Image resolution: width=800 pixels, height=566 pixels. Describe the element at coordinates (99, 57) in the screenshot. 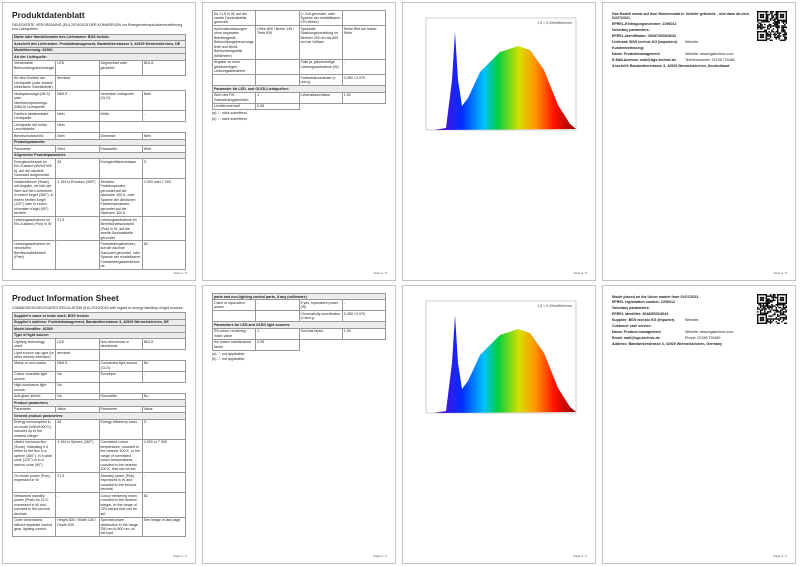

I see `table-cell: Art der Lichtquelle:` at that location.